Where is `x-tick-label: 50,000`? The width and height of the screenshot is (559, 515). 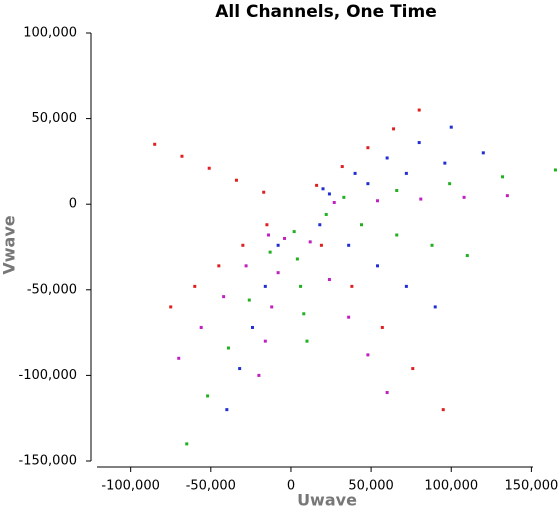 x-tick-label: 50,000 is located at coordinates (371, 486).